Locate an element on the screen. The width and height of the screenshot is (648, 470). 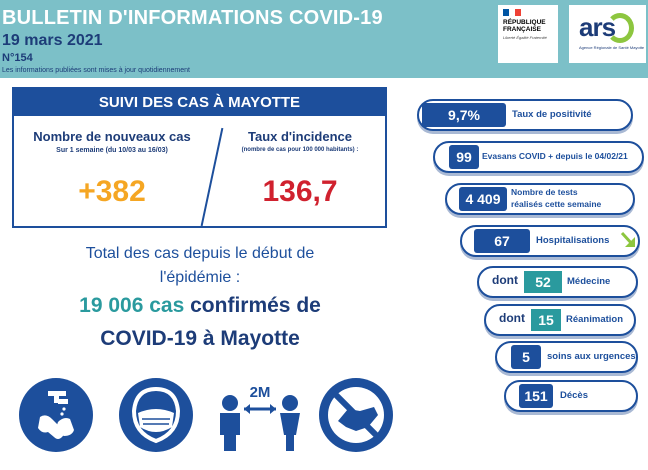
total-line-2: l'épidémie : is located at coordinates (200, 277).